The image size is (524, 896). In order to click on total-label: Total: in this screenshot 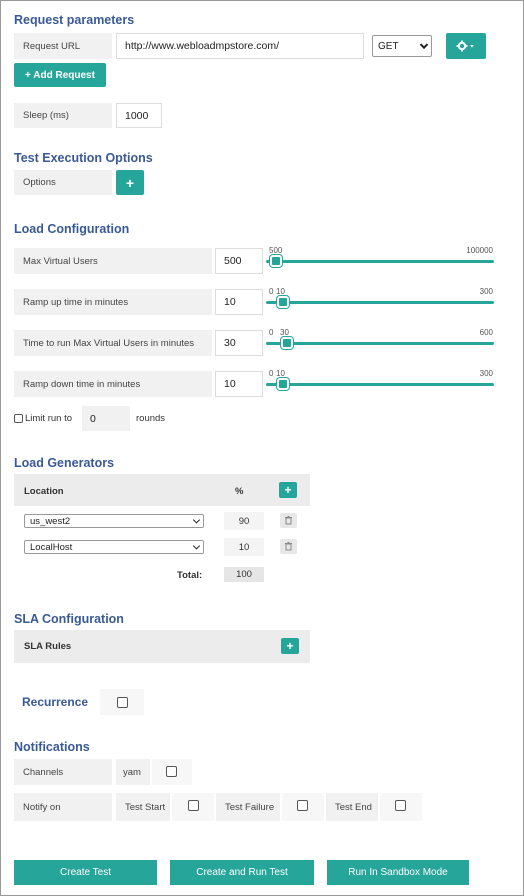, I will do `click(190, 575)`.